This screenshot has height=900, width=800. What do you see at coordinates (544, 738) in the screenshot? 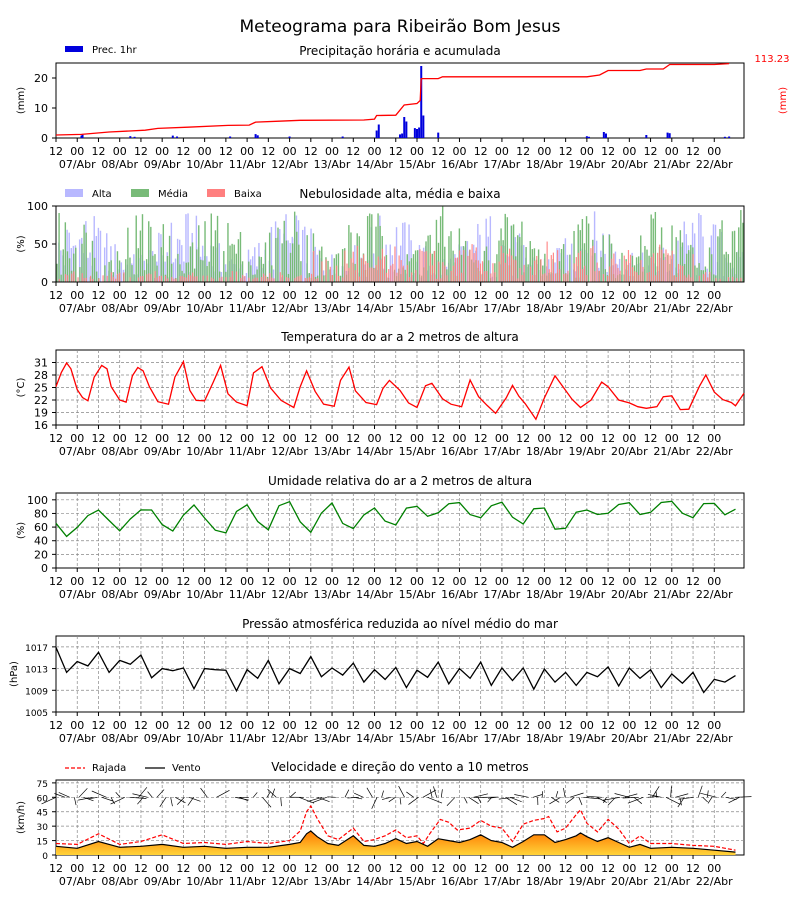
I see `x-day-label: 18/Abr` at bounding box center [544, 738].